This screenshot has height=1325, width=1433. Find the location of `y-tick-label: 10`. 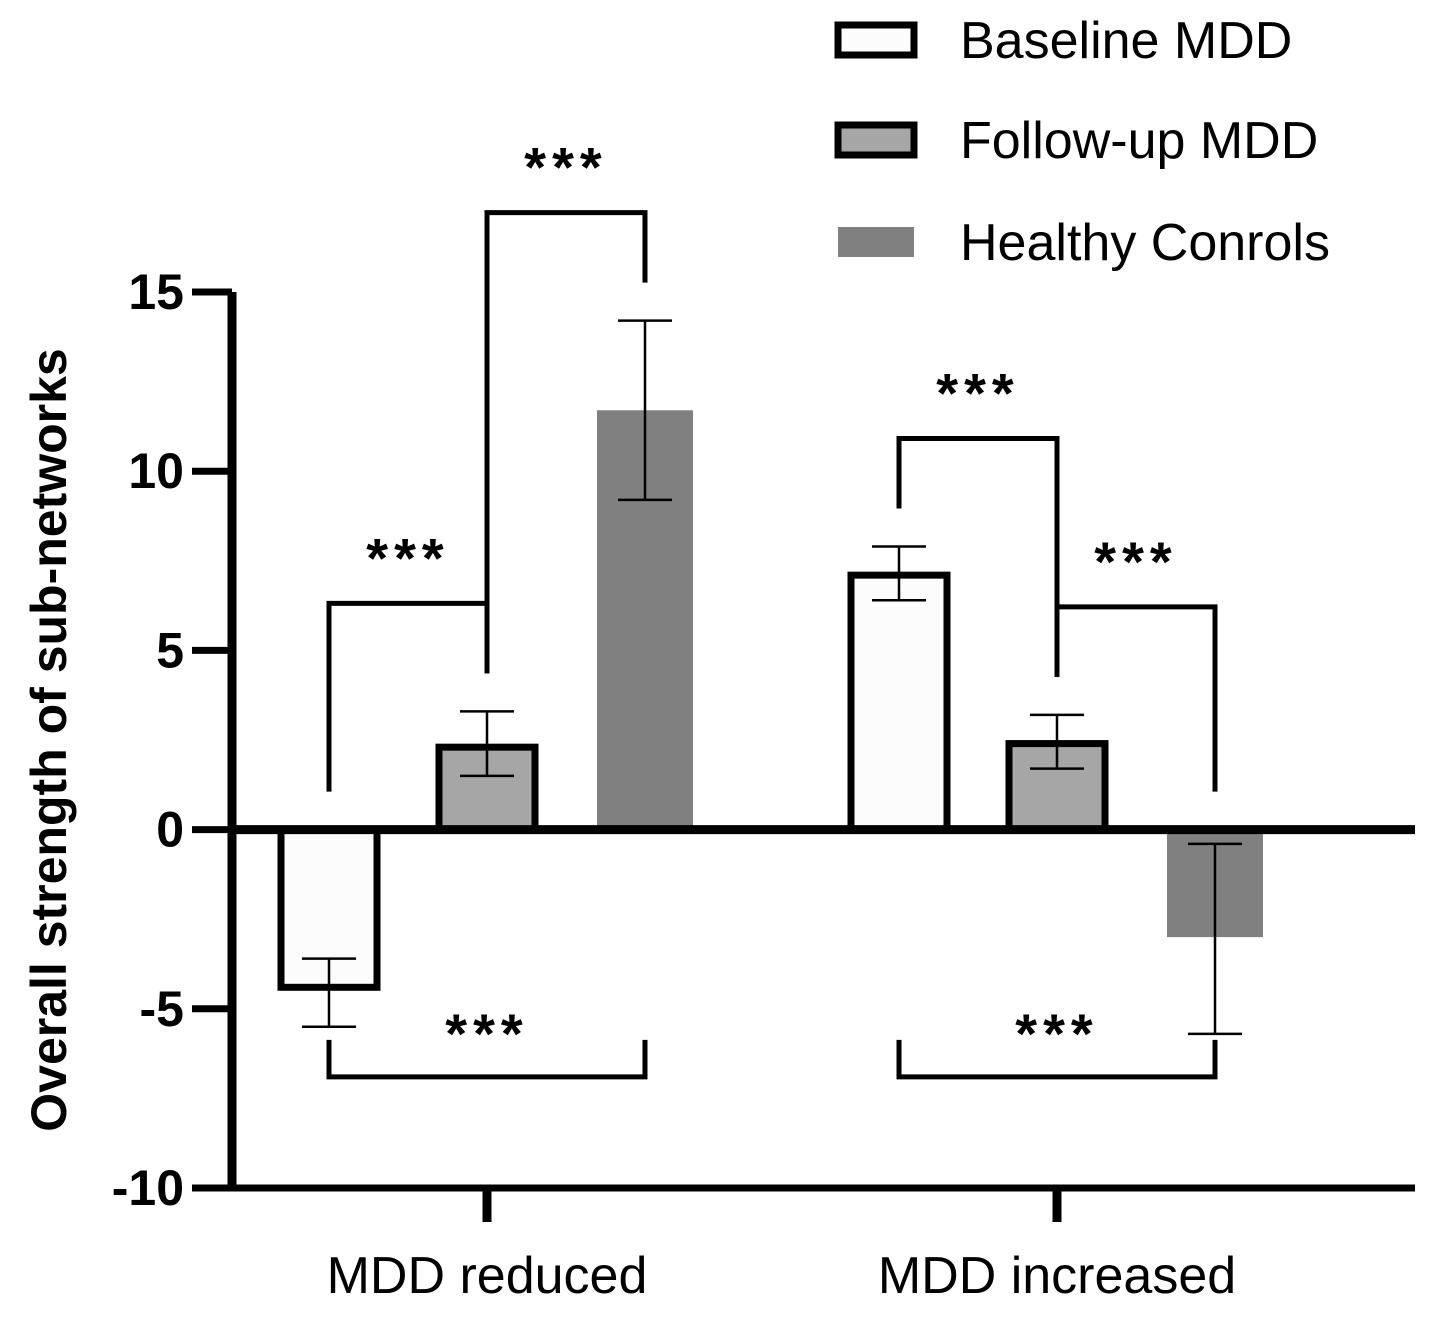

y-tick-label: 10 is located at coordinates (156, 471).